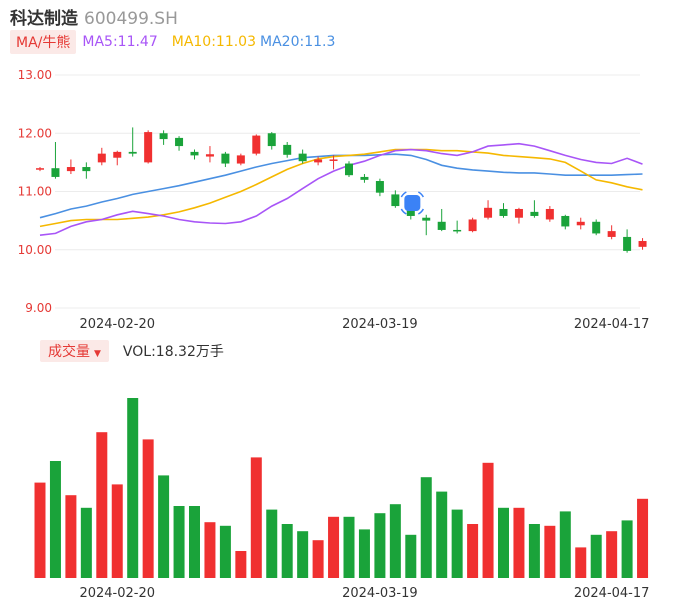  Describe the element at coordinates (35, 133) in the screenshot. I see `y-tick-label: 12.00` at that location.